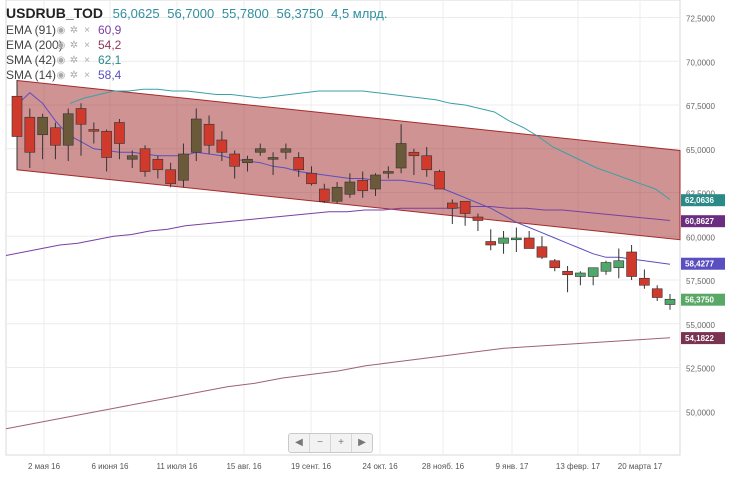 Image resolution: width=730 pixels, height=478 pixels. I want to click on price-label: 62,0636, so click(699, 200).